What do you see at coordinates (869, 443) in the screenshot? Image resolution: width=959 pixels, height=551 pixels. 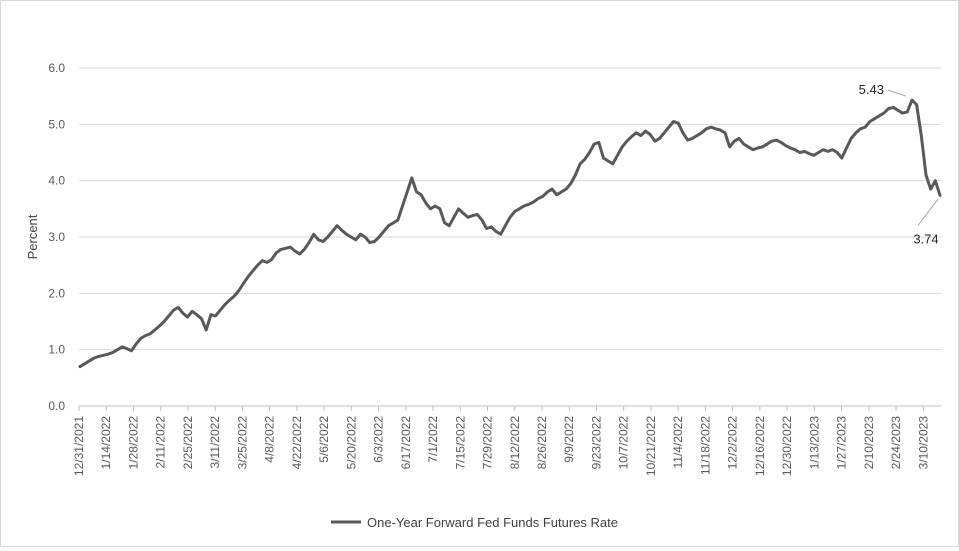 I see `x-tick-label: 2/10/2023` at bounding box center [869, 443].